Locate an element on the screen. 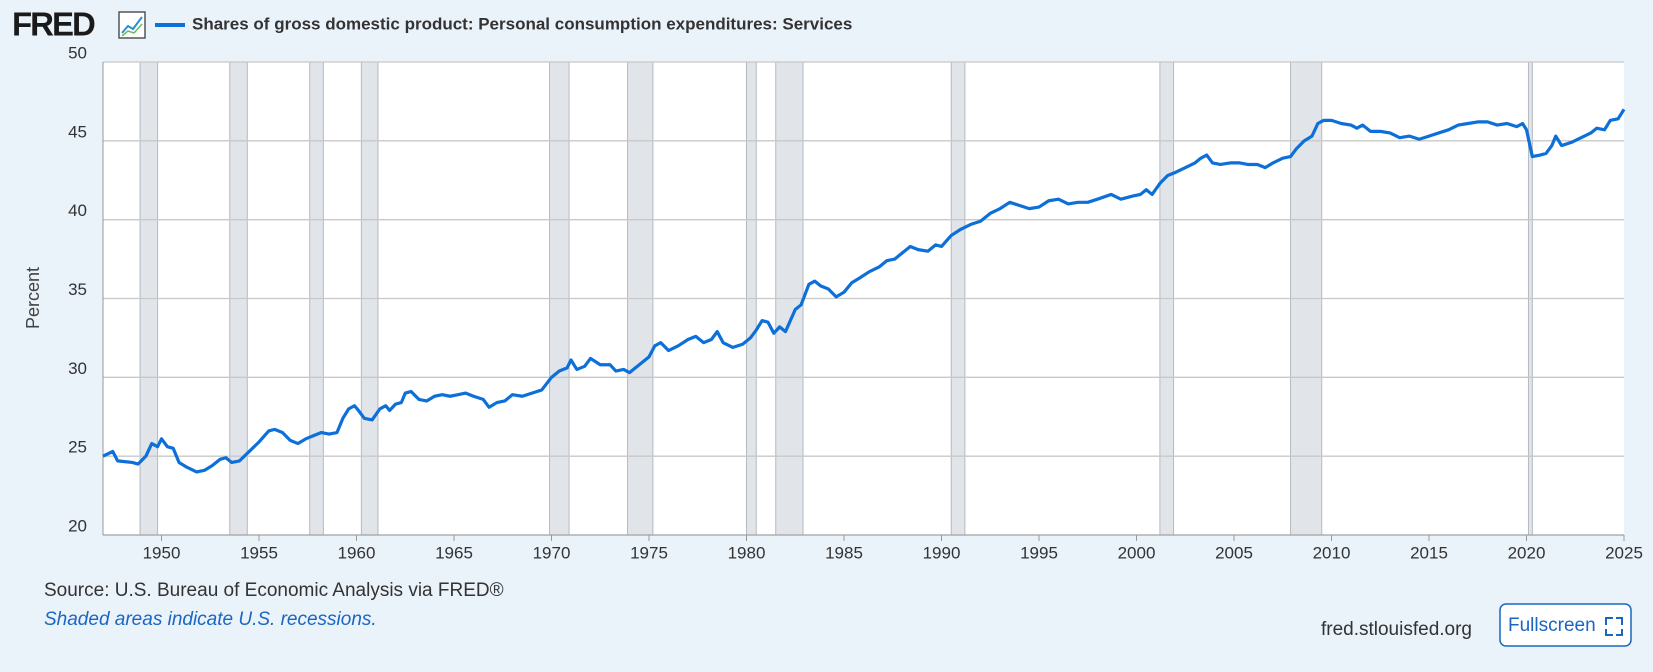 The image size is (1653, 672). x-tick-label: 2010 is located at coordinates (1332, 552).